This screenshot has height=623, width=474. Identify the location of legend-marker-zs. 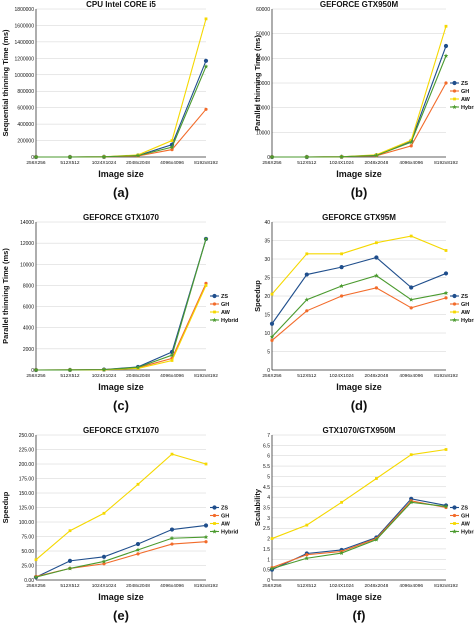
(214, 296).